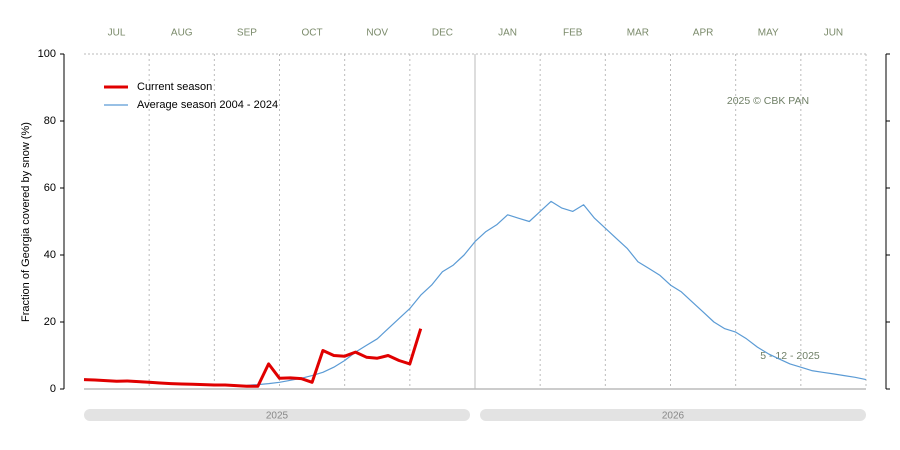 This screenshot has height=450, width=900. I want to click on y-tick-label: 40, so click(50, 255).